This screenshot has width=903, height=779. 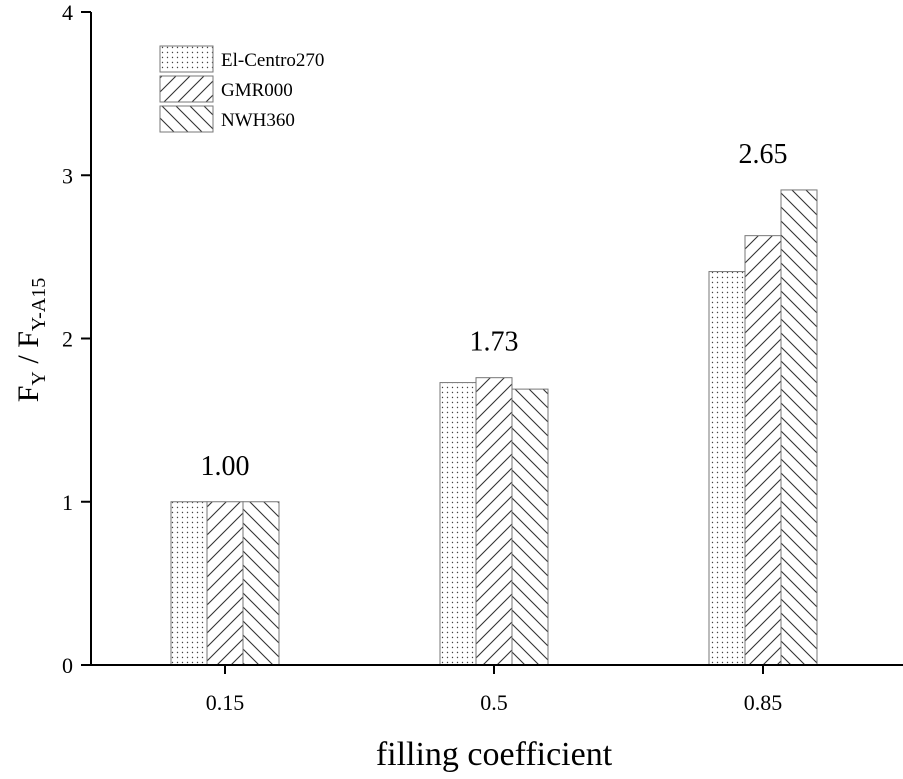 I want to click on x-ticks: 0.15 0.5 0.85, so click(x=494, y=690).